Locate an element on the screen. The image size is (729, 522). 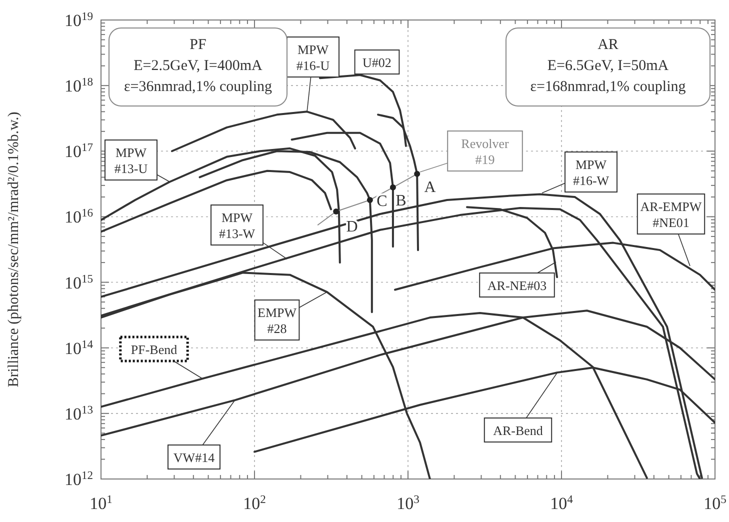
text: Revolver #19 is located at coordinates (485, 151).